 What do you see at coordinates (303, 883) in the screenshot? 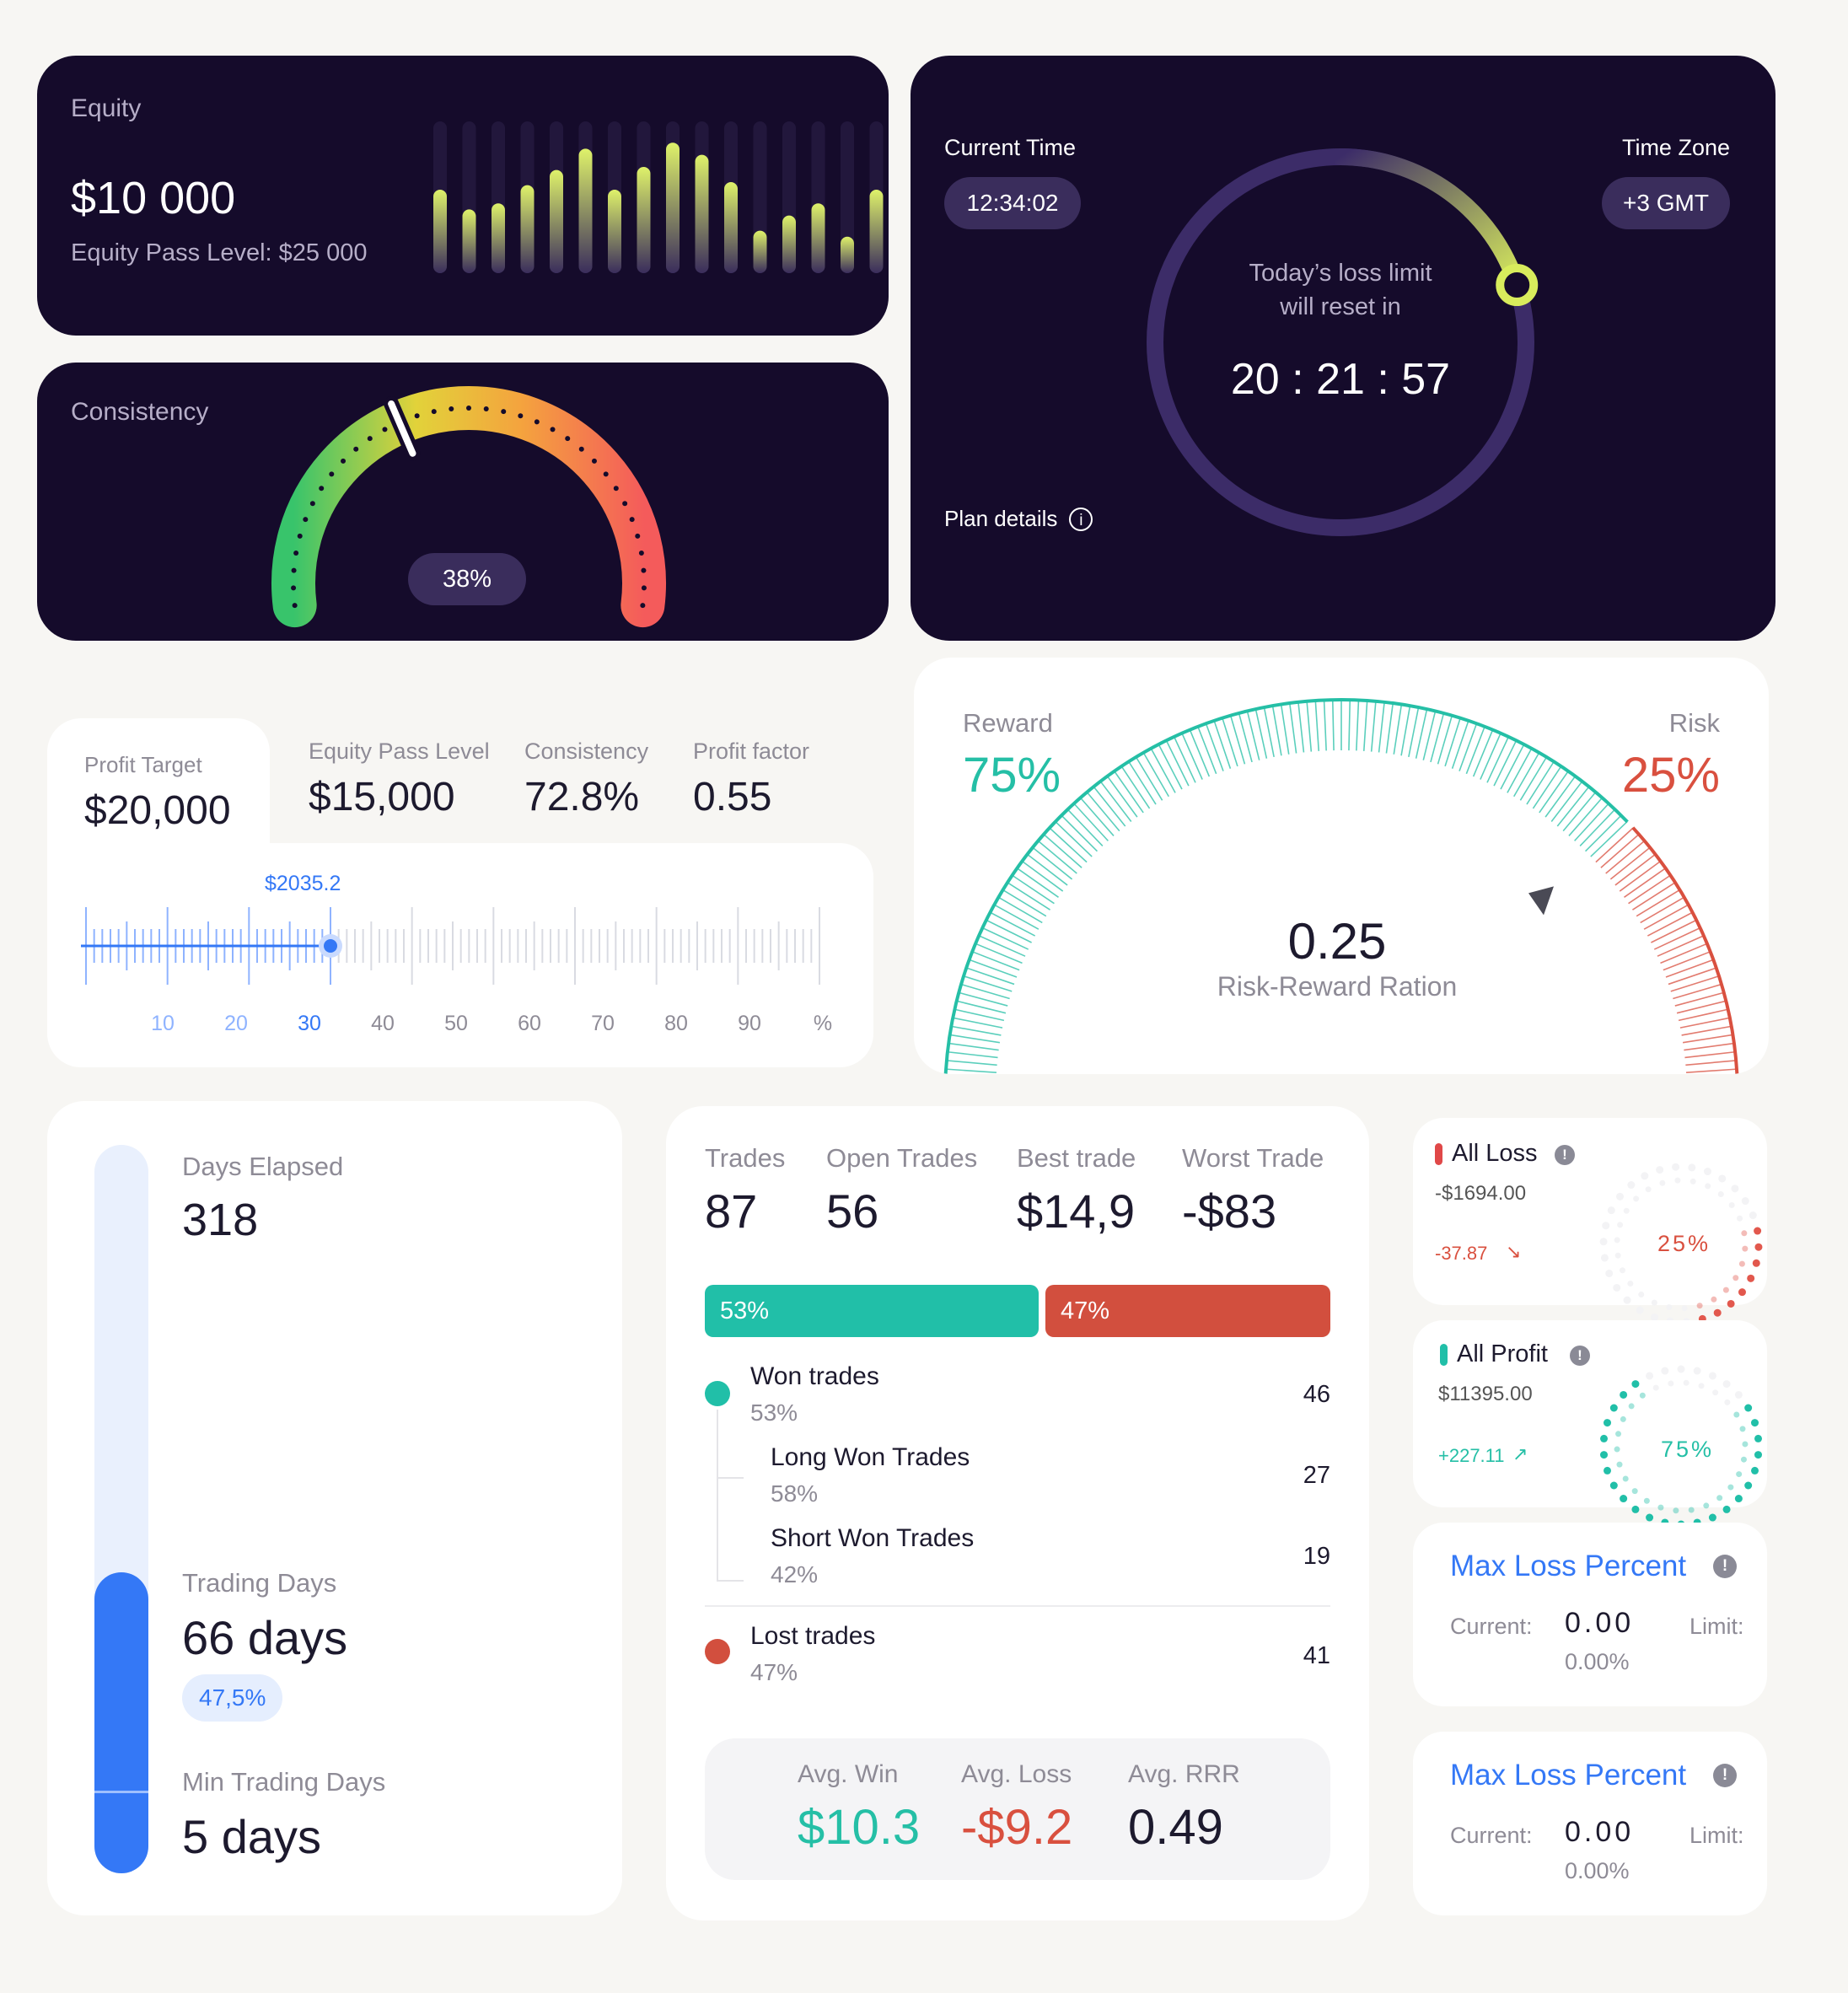
I see `profit-marker-value: $2035.2` at bounding box center [303, 883].